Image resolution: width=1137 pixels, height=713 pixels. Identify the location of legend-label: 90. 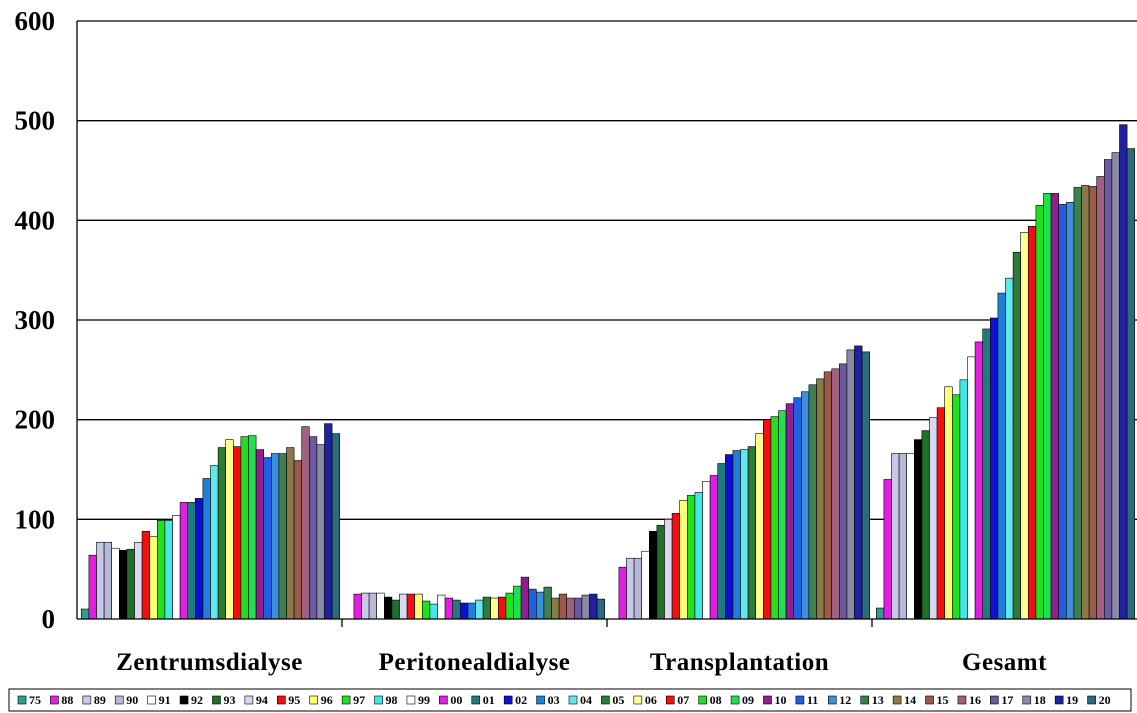
(132, 700).